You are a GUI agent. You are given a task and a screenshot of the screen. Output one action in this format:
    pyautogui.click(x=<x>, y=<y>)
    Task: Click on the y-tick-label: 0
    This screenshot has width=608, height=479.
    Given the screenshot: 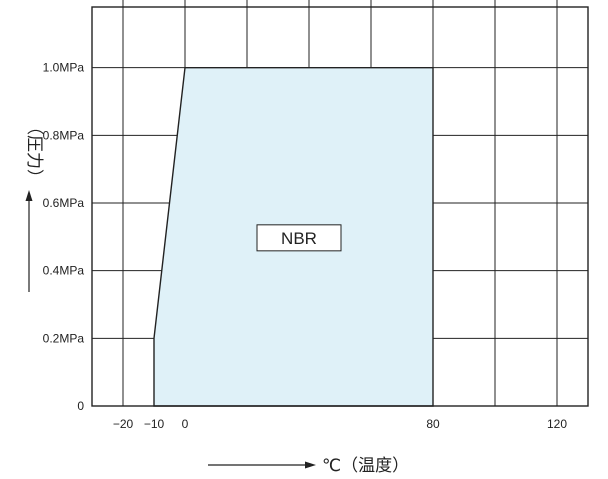 What is the action you would take?
    pyautogui.click(x=80, y=406)
    